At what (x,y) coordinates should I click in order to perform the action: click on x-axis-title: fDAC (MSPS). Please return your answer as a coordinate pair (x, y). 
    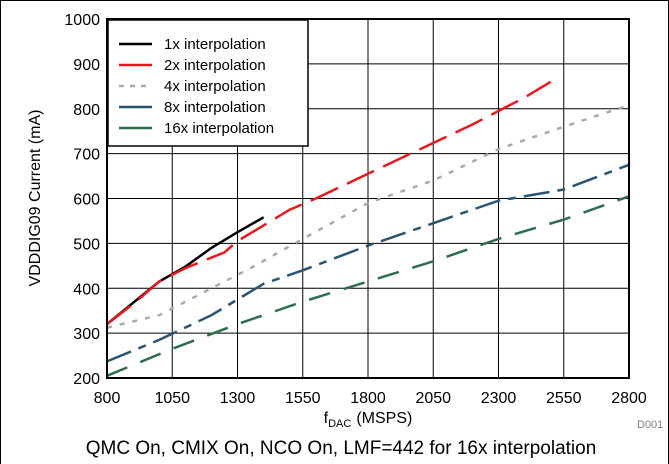
    Looking at the image, I should click on (368, 420).